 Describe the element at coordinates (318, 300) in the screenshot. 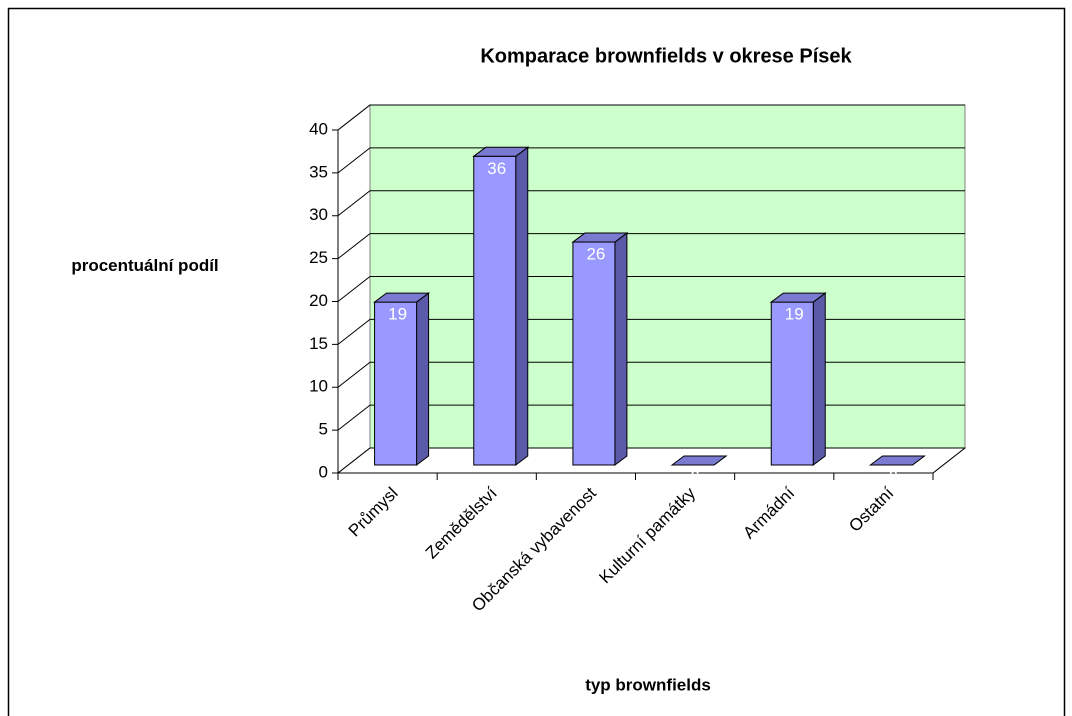

I see `y-tick-label: 20` at that location.